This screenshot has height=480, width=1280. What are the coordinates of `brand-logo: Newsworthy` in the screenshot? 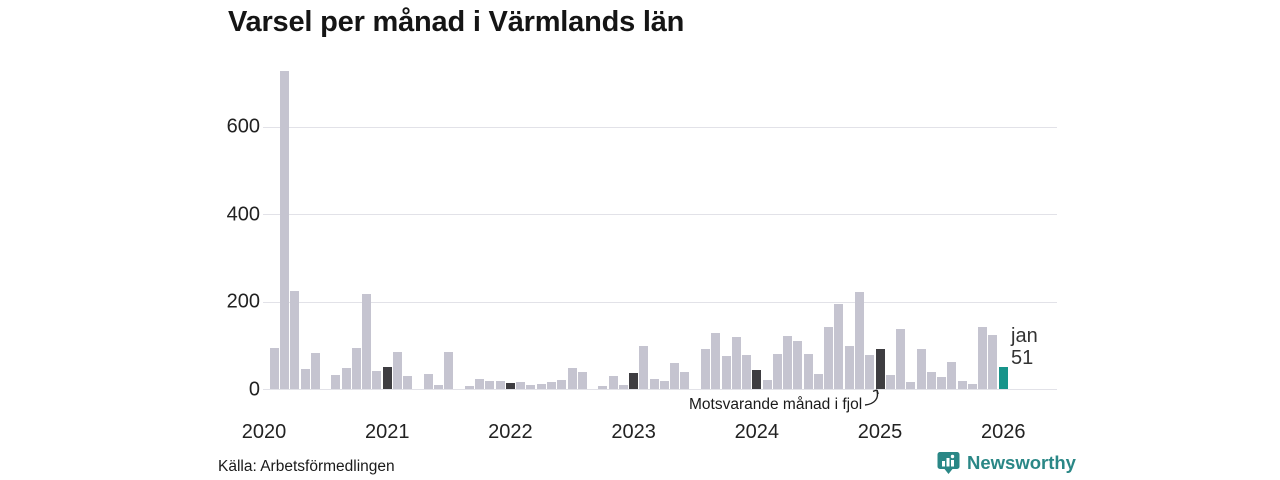 It's located at (1006, 463).